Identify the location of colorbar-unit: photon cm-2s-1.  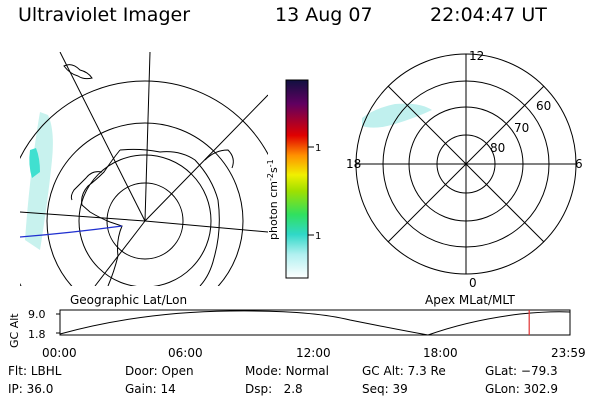
(273, 199).